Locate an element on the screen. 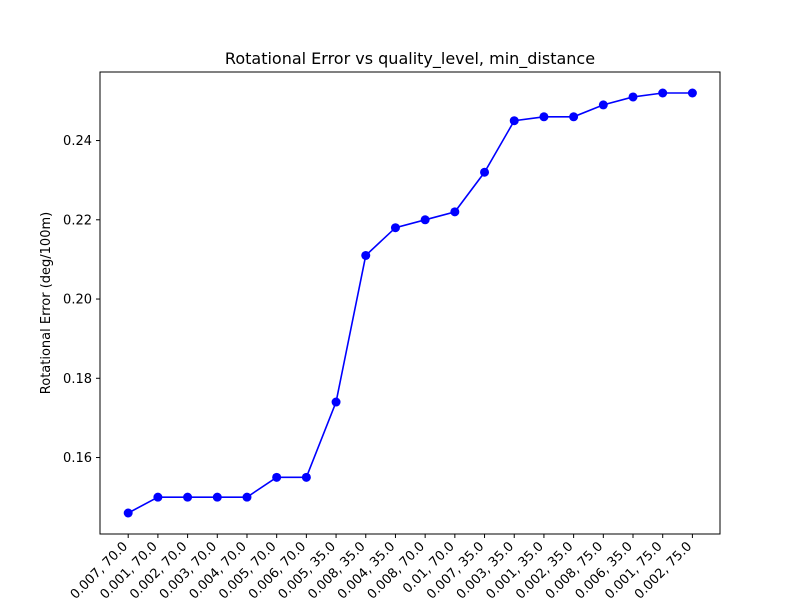 The height and width of the screenshot is (600, 800). y-axis-ticks: 0.16 0.18 0.20 0.22 0.24 is located at coordinates (81, 300).